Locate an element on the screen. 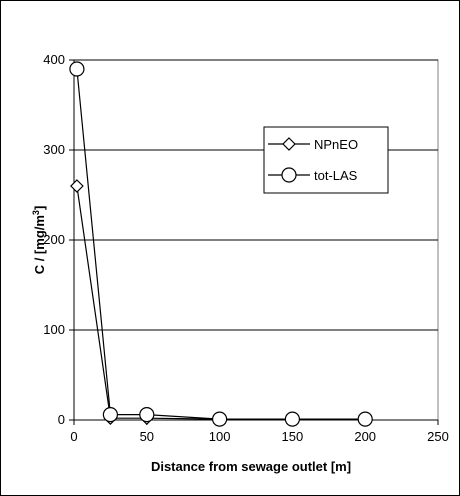  legend: NPnEO tot-LAS is located at coordinates (326, 160).